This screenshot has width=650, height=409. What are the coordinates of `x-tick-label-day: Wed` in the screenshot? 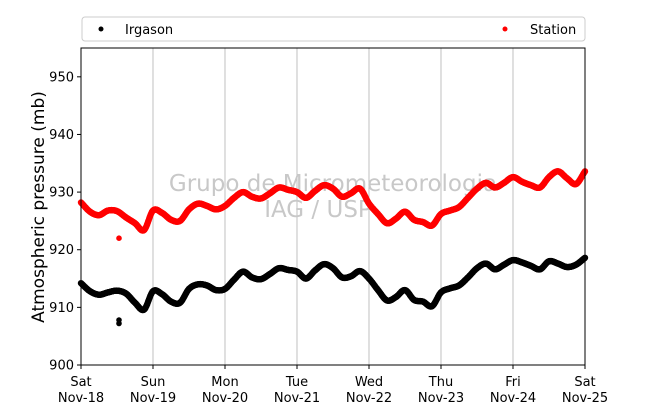 It's located at (369, 382).